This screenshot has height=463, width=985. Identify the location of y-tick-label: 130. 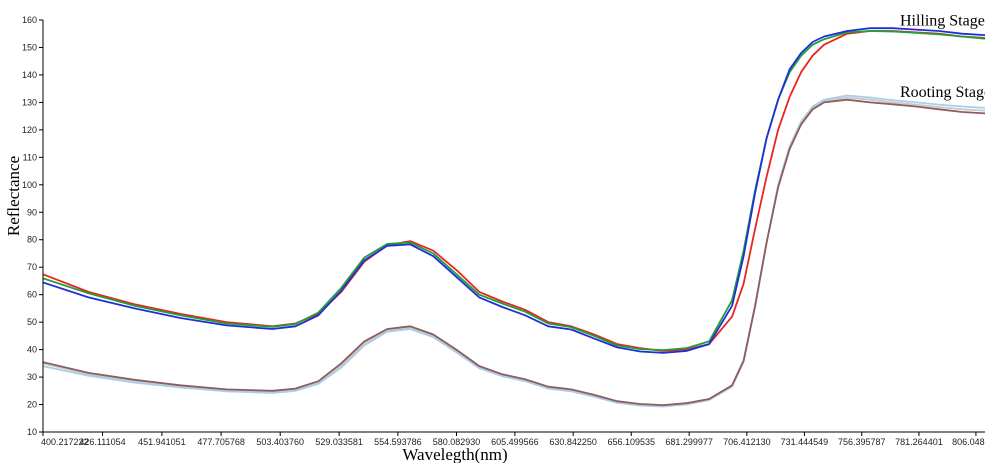
(29, 102).